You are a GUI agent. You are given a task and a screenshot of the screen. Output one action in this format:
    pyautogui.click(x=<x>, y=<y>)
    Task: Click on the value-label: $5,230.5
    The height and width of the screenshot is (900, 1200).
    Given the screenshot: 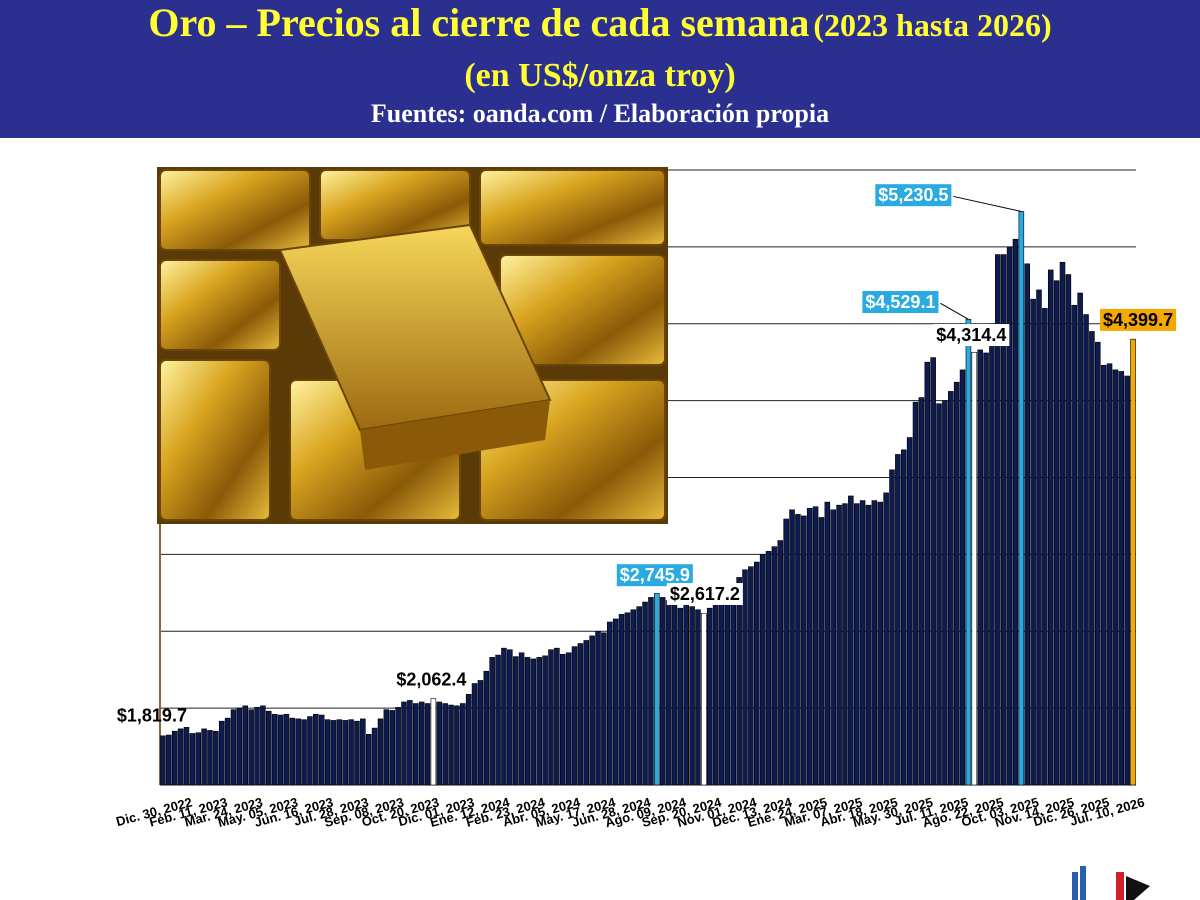 What is the action you would take?
    pyautogui.click(x=913, y=195)
    